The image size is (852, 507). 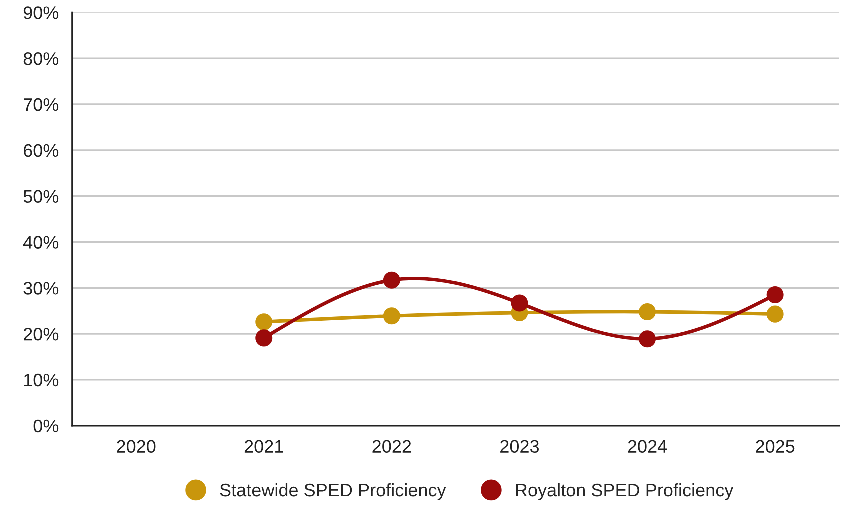 I want to click on x-tick-label: 2025, so click(x=775, y=447).